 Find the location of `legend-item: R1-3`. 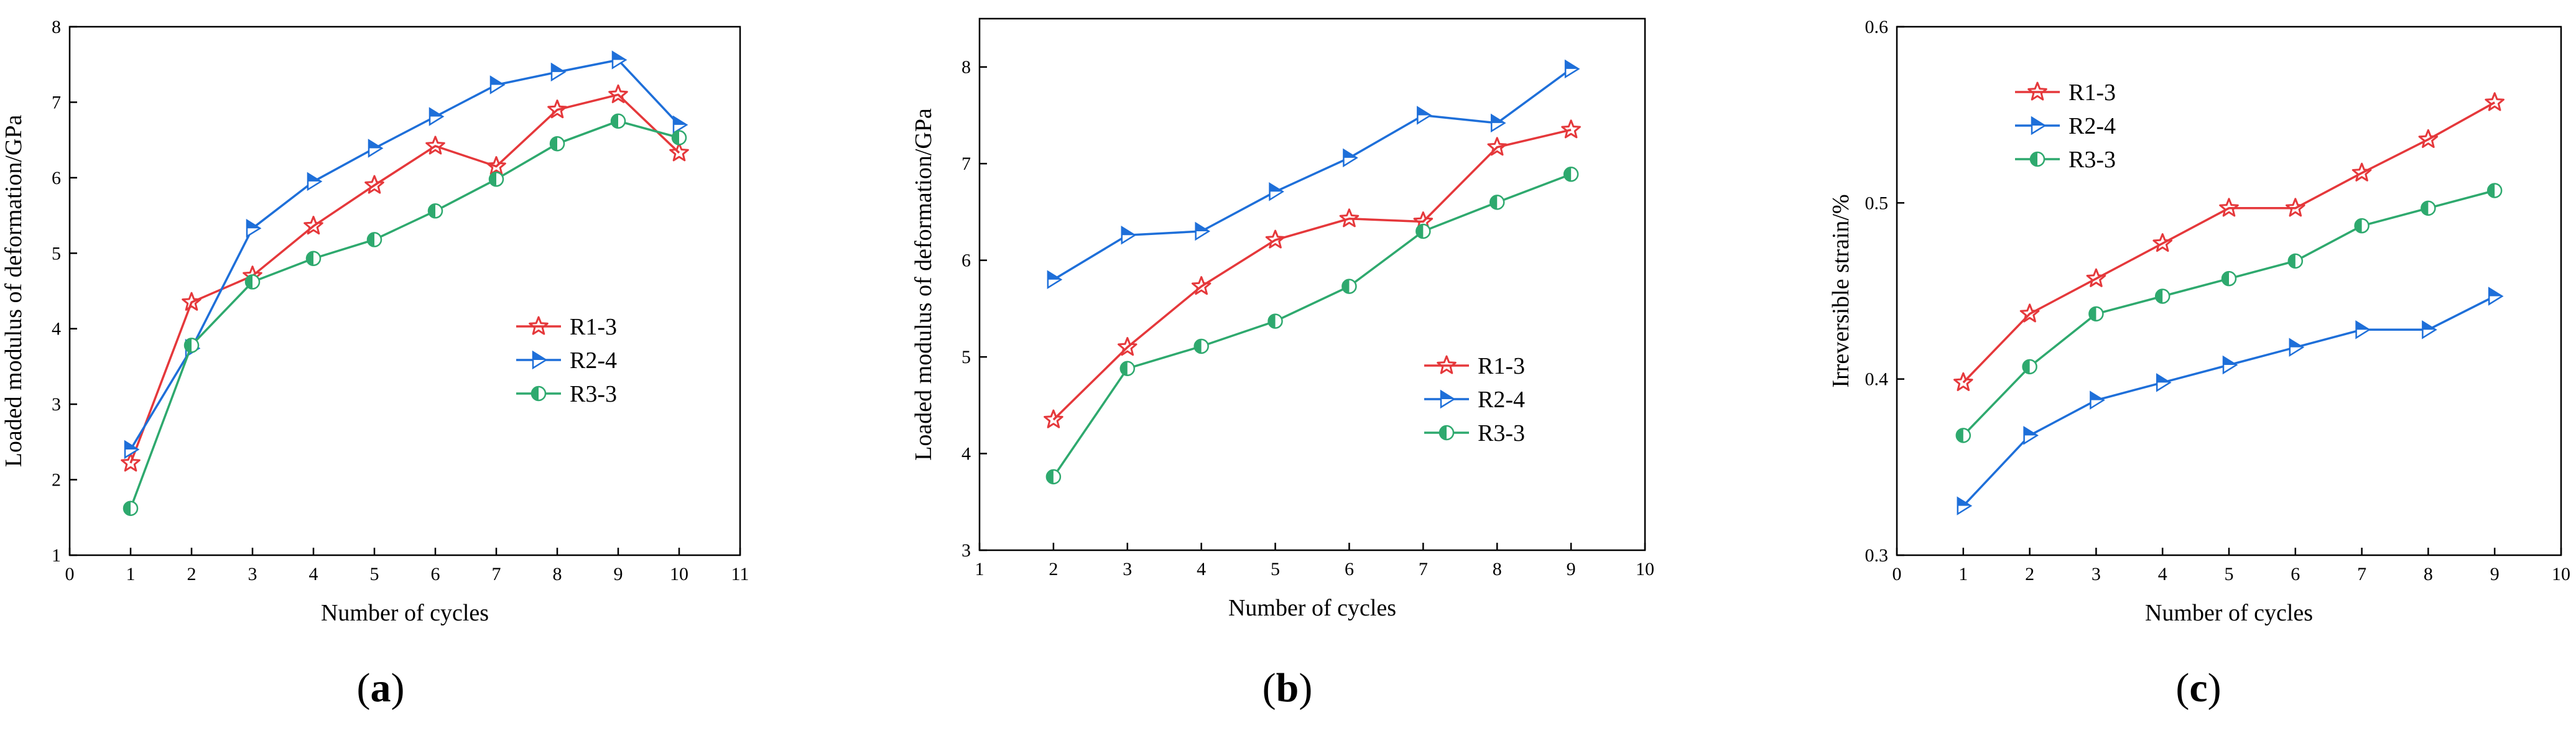

legend-item: R1-3 is located at coordinates (2065, 93).